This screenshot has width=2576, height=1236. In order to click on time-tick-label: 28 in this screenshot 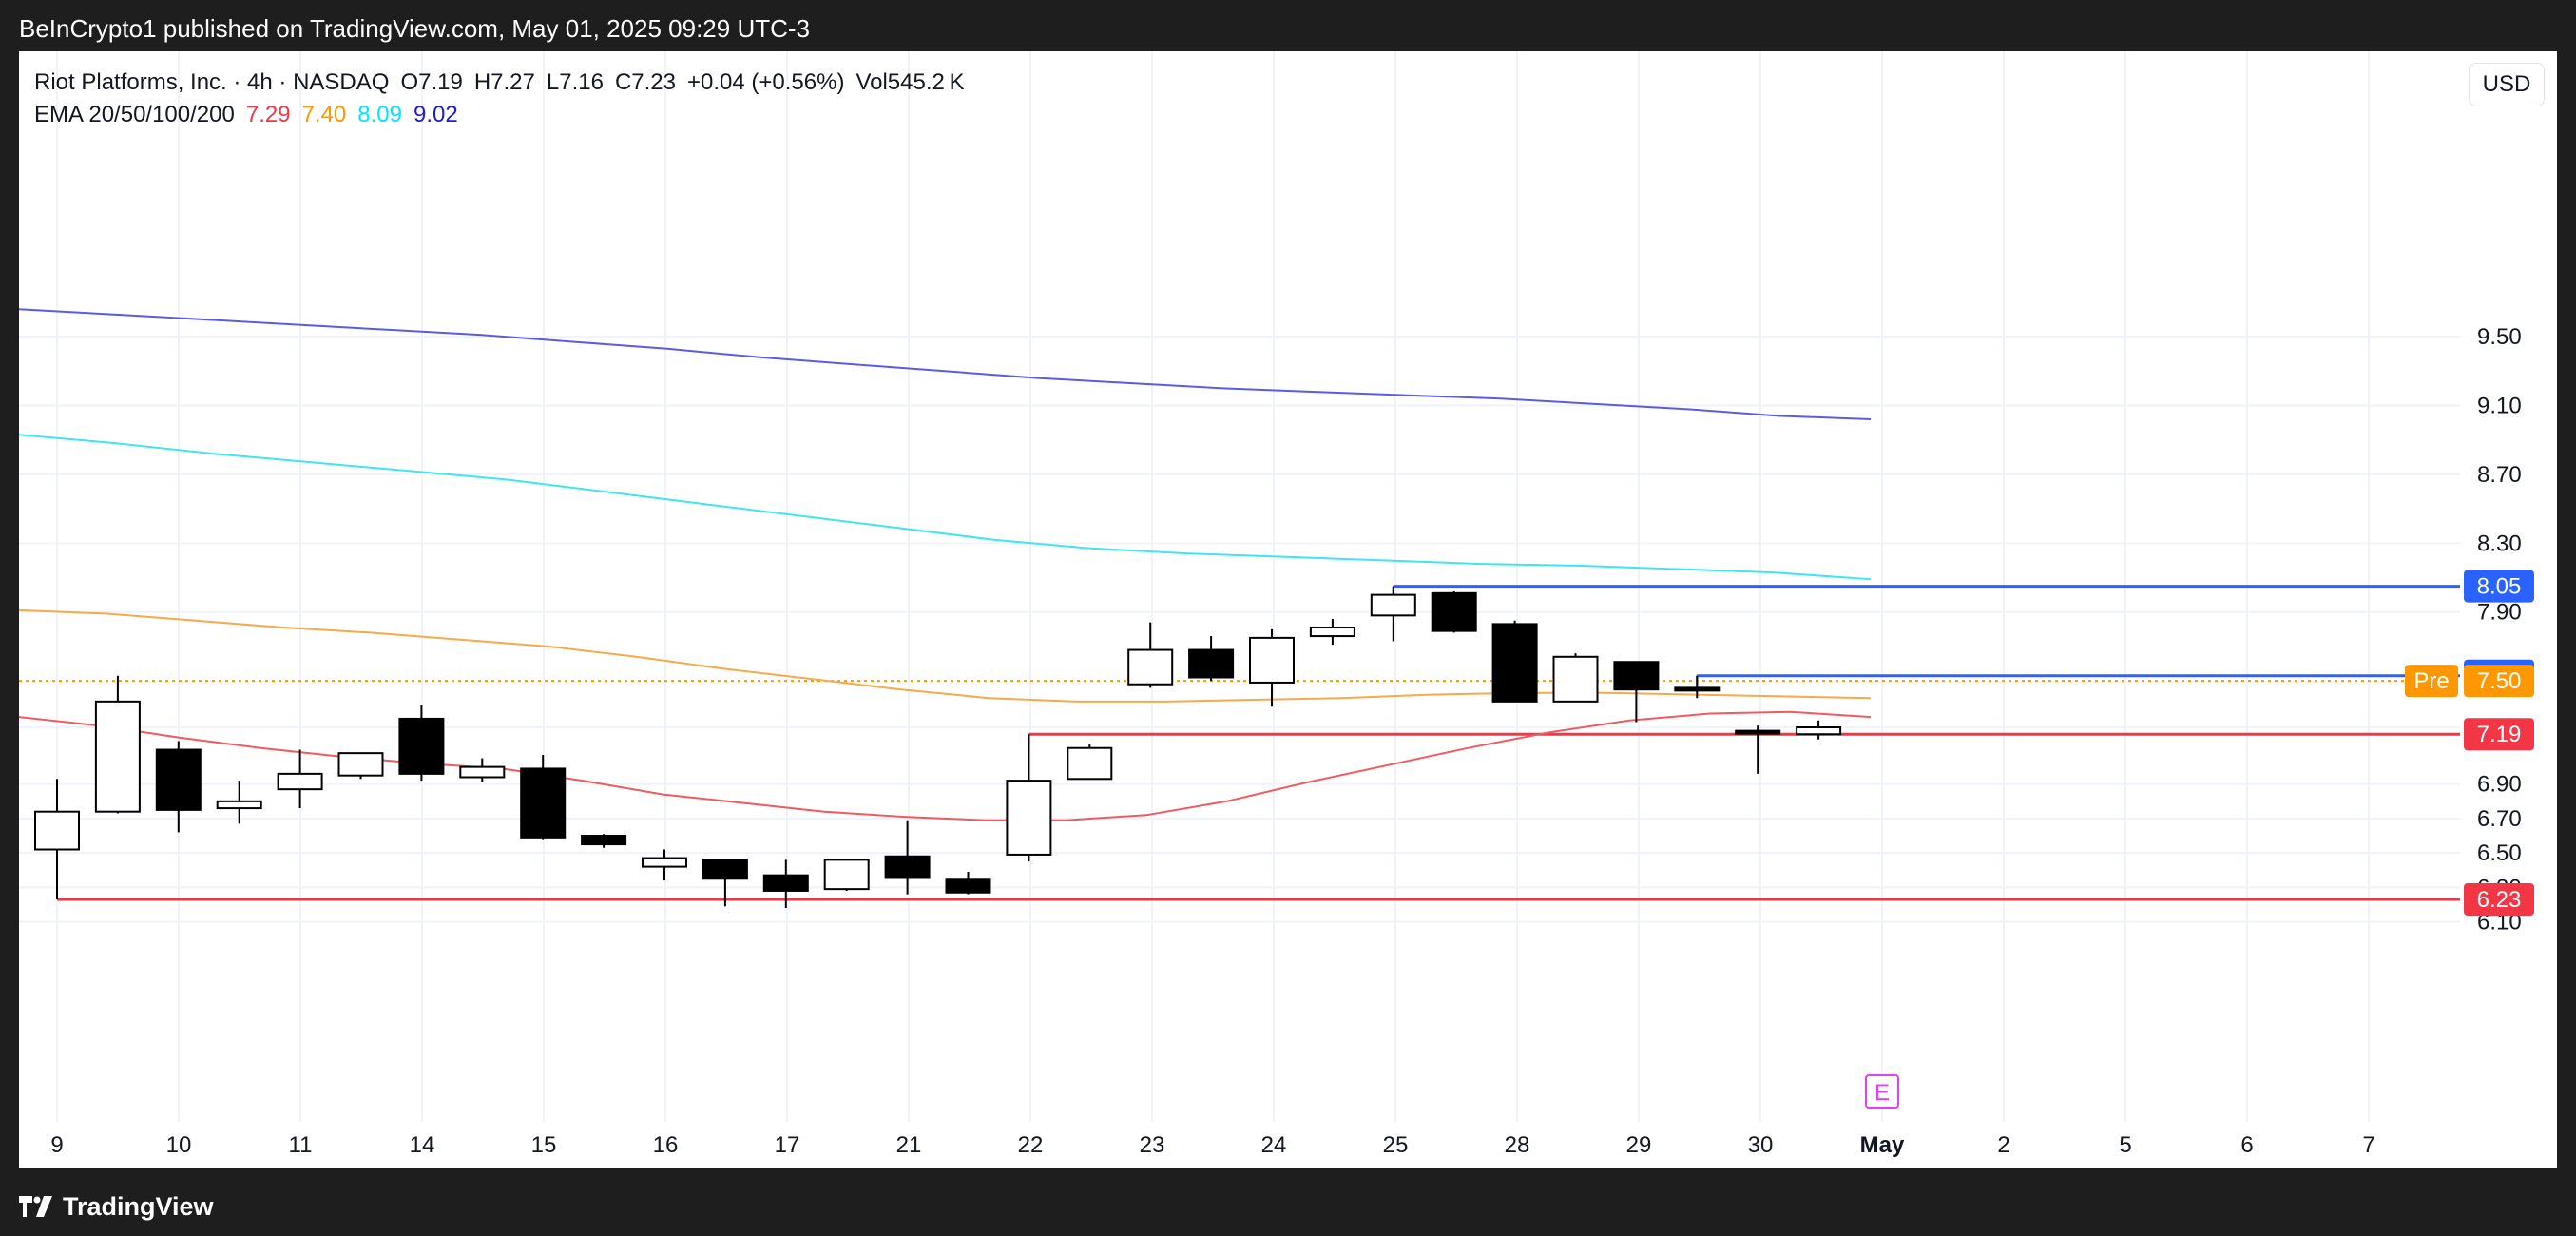, I will do `click(1518, 1145)`.